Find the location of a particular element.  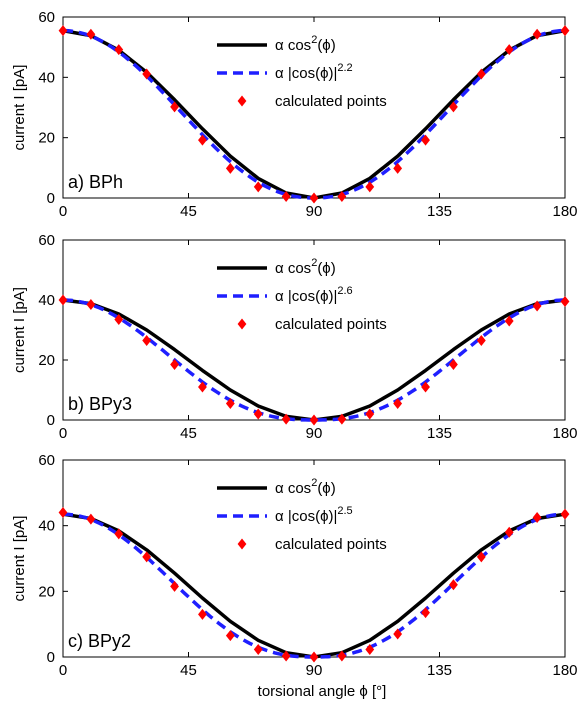

legend-entry-text: α |cos(ϕ)|2.2 is located at coordinates (314, 72).